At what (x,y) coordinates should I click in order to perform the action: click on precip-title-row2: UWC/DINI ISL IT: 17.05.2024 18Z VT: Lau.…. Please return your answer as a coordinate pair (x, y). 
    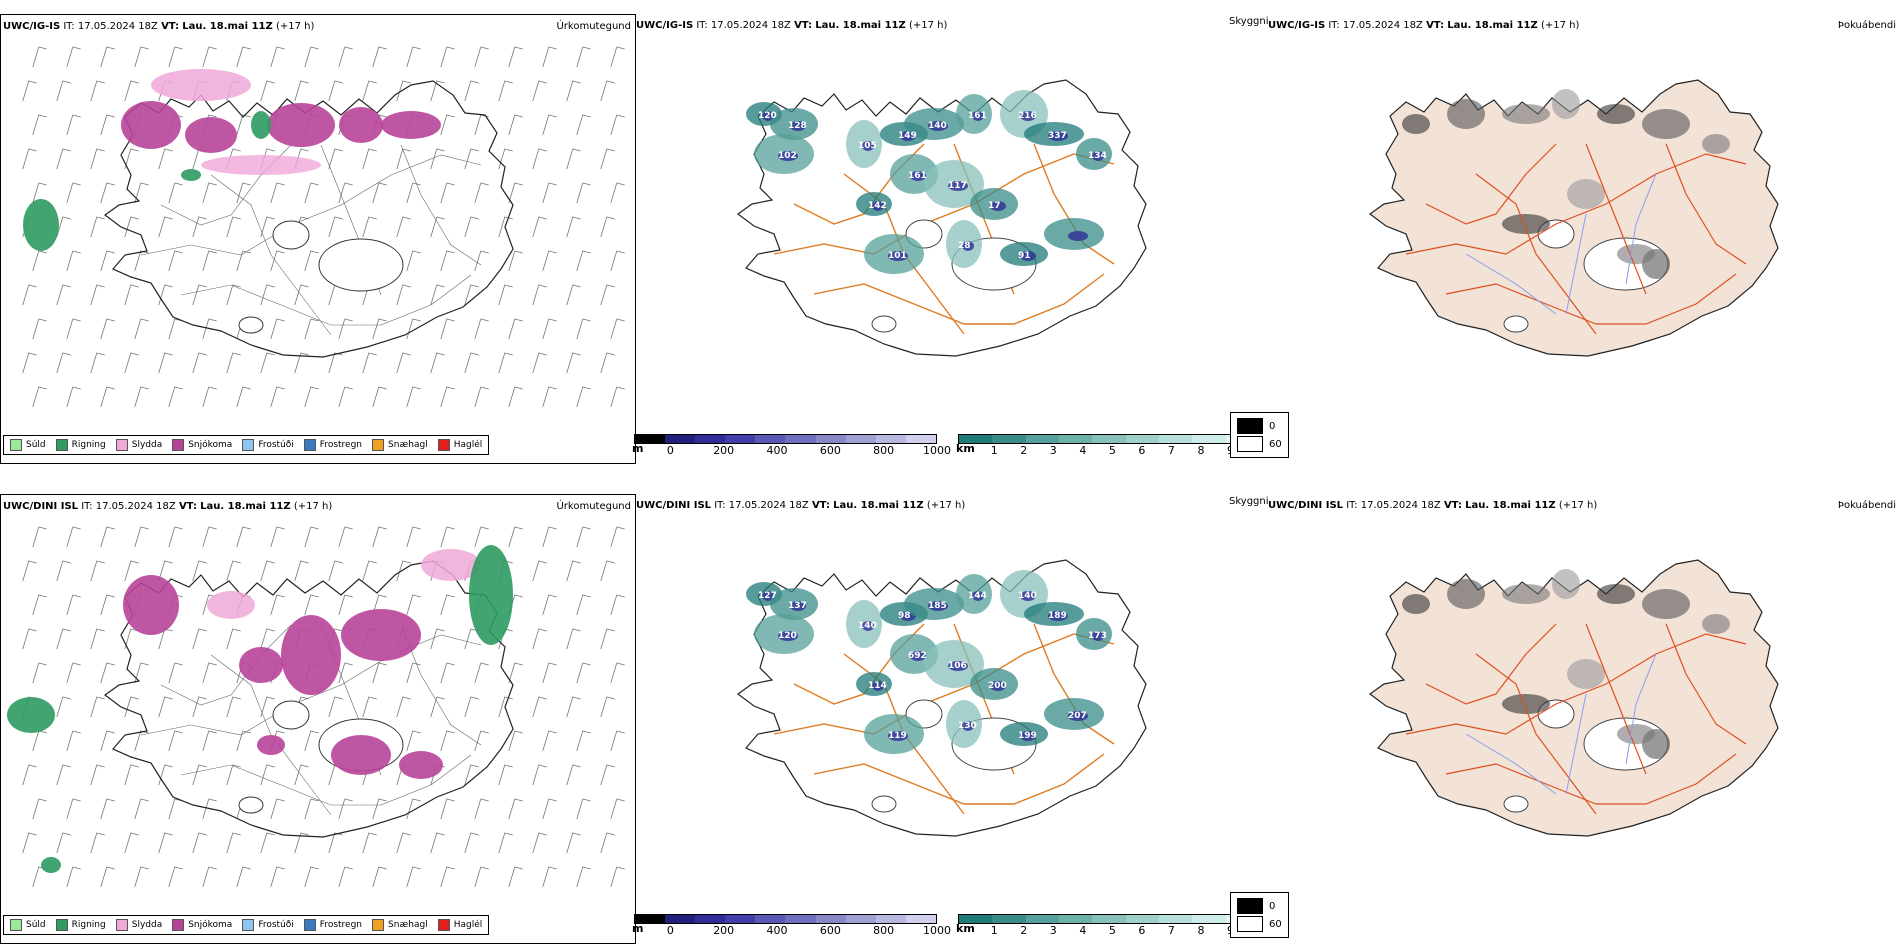
    Looking at the image, I should click on (168, 506).